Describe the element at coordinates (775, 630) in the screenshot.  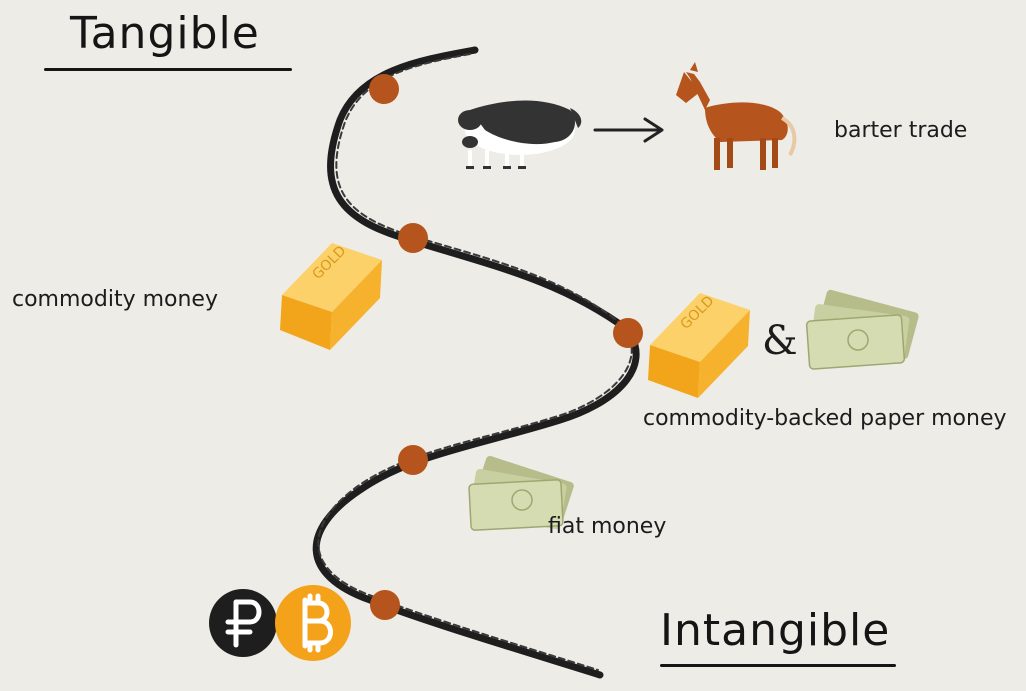
I see `heading-intangible: Intangible` at that location.